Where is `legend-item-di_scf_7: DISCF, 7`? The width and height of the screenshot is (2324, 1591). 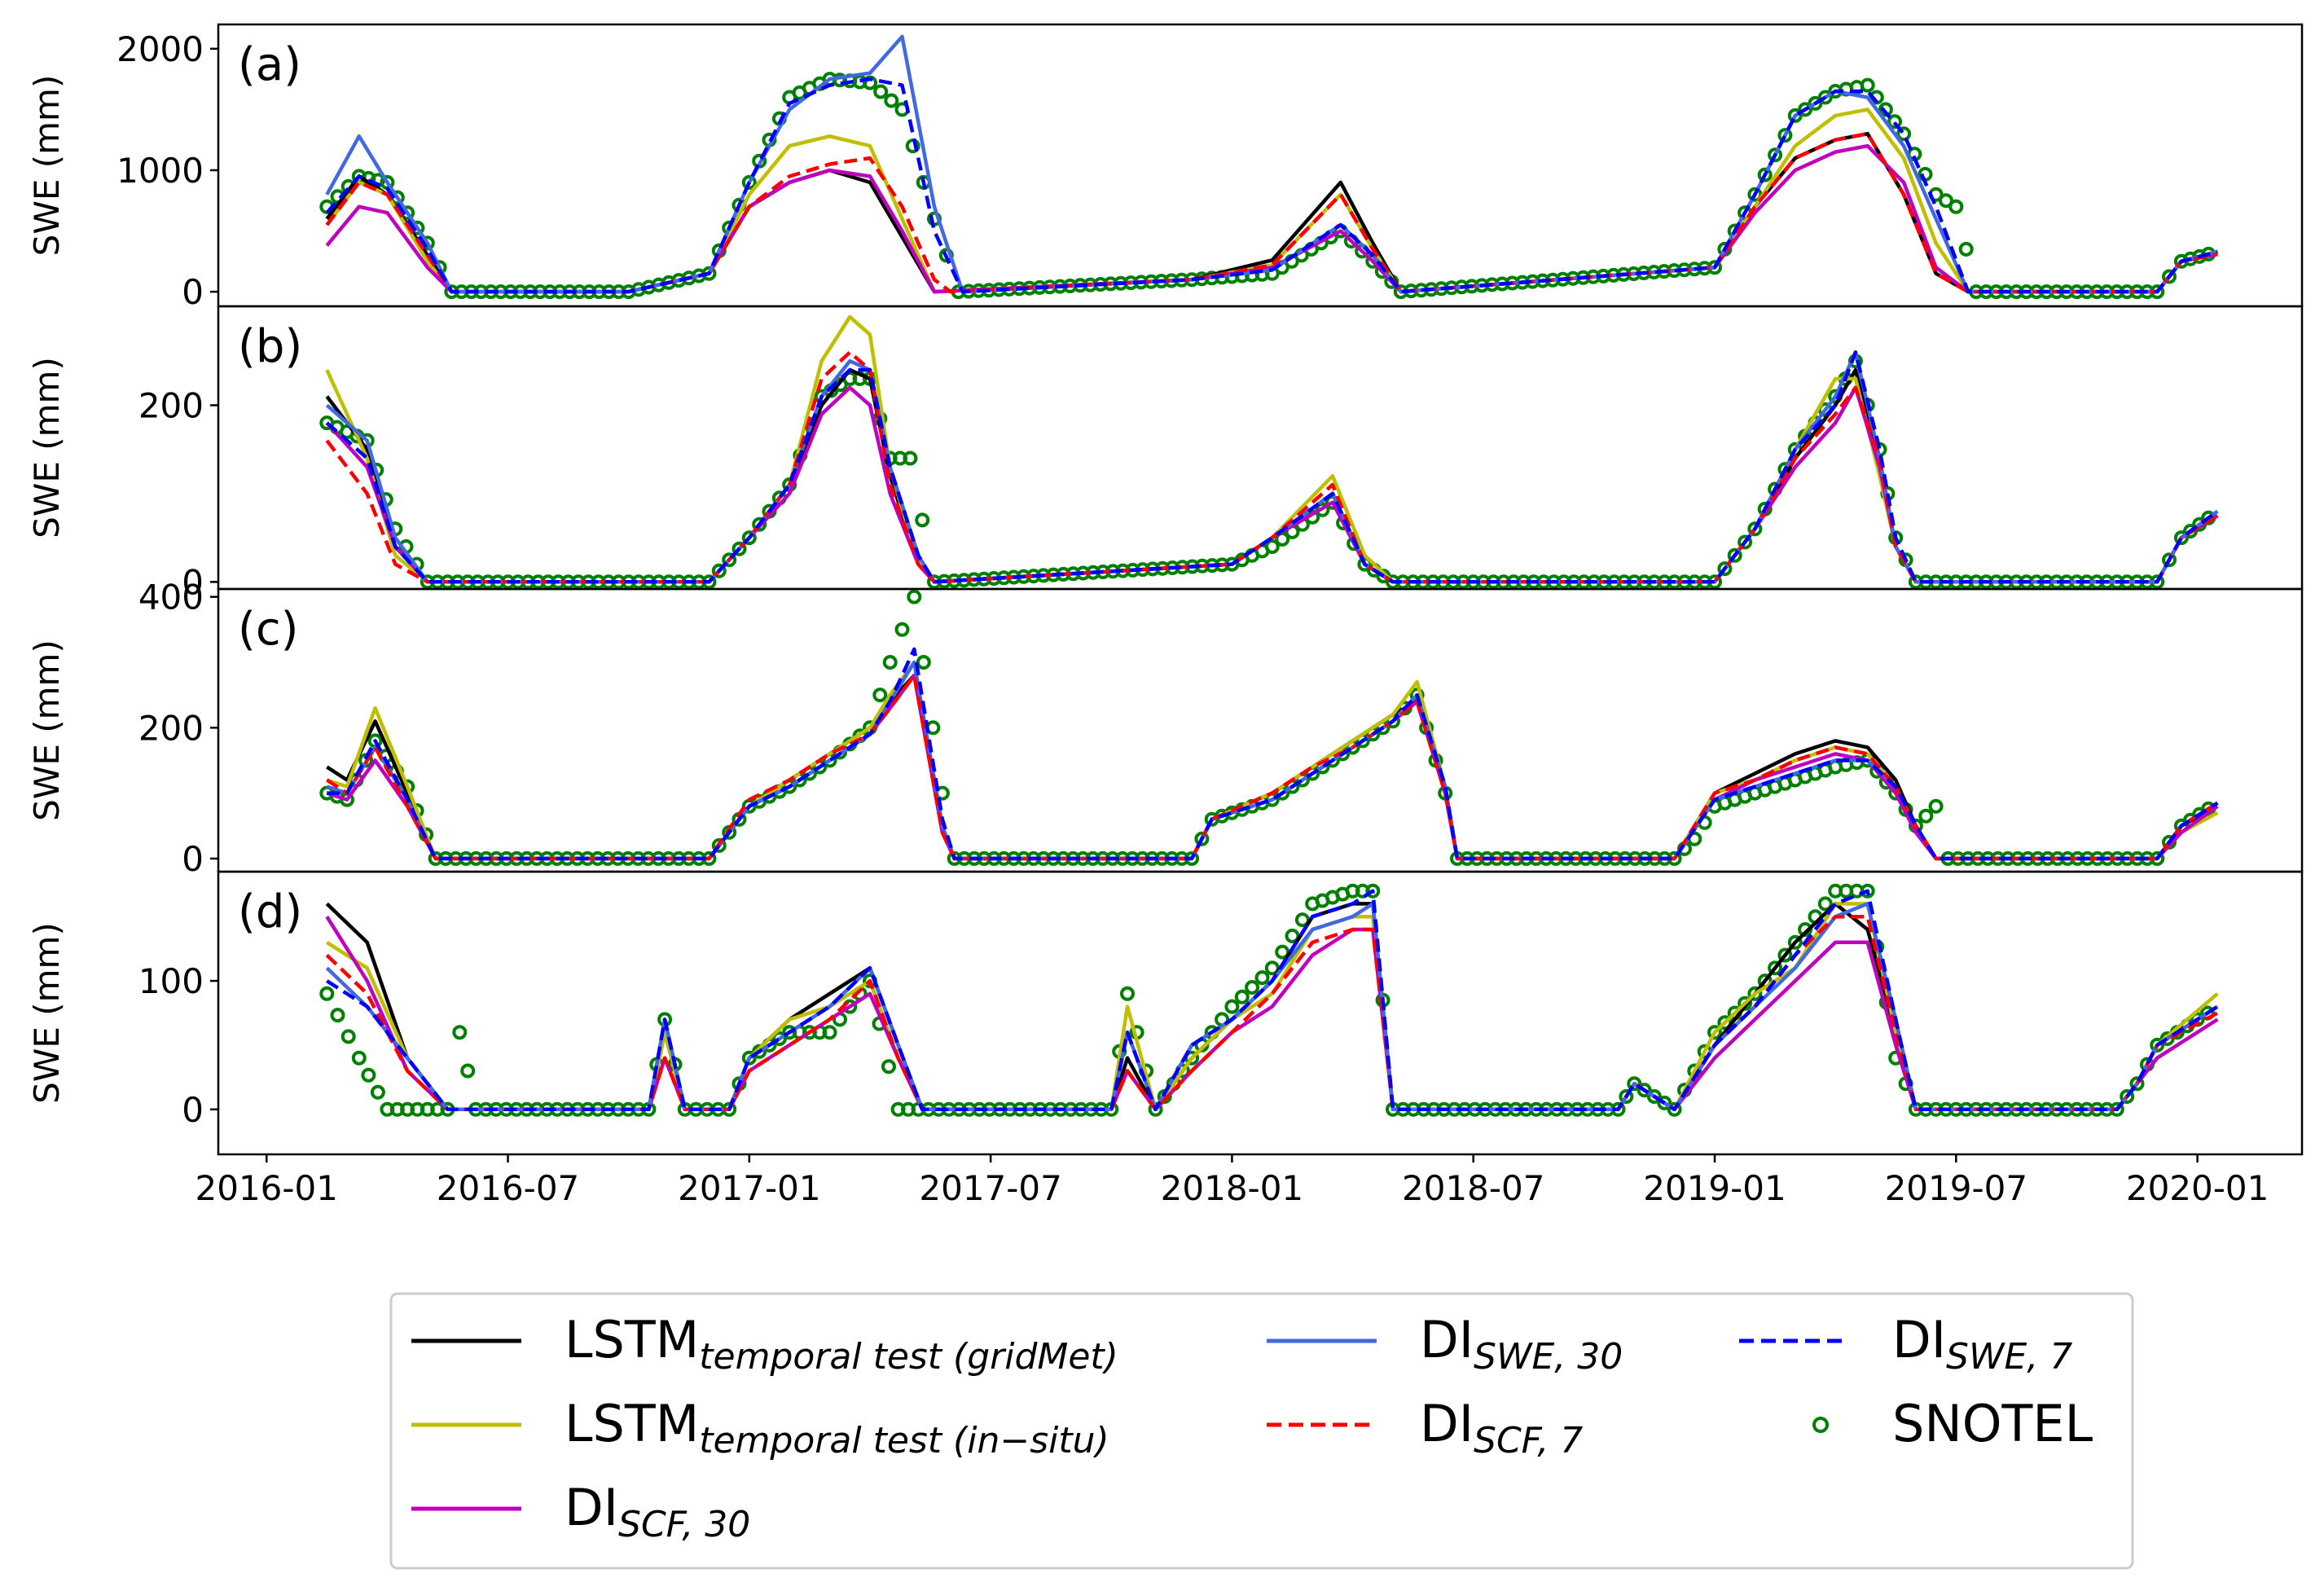
legend-item-di_scf_7: DISCF, 7 is located at coordinates (1425, 1427).